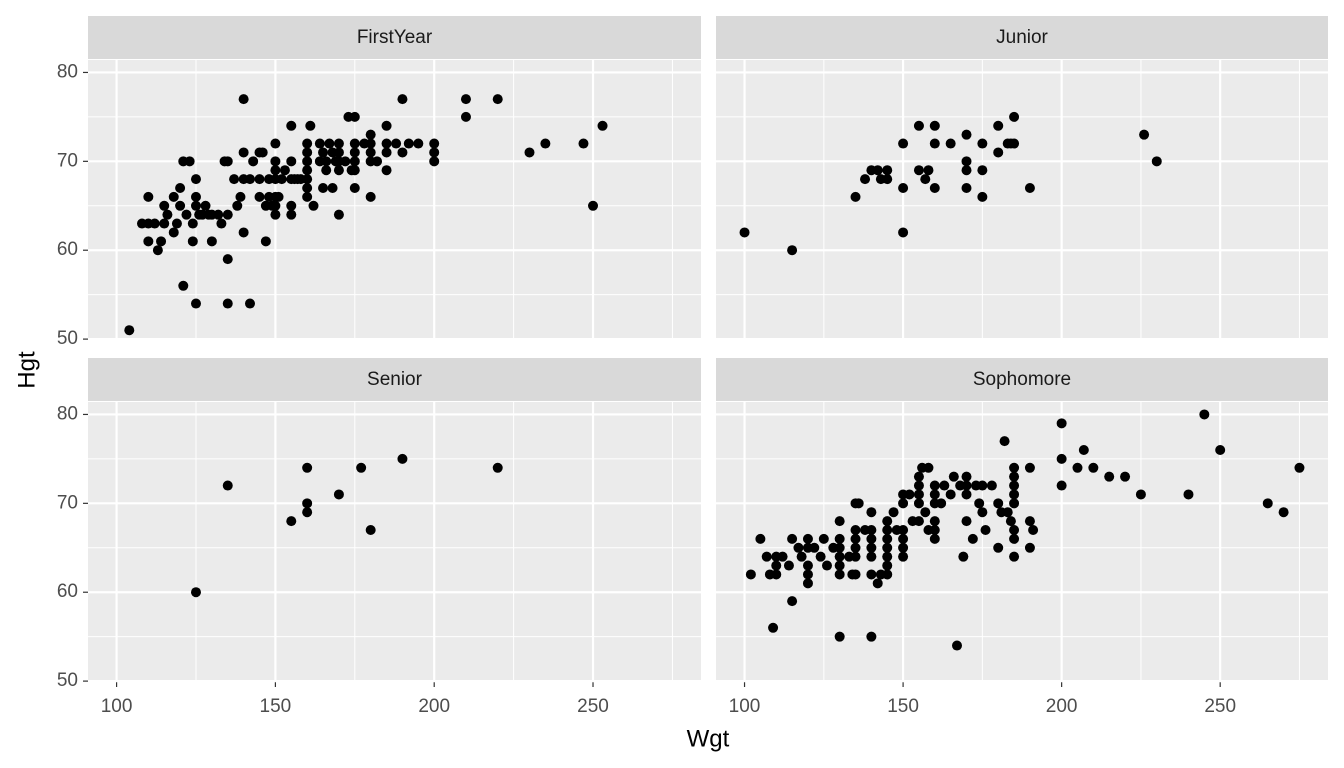 Image resolution: width=1344 pixels, height=768 pixels. What do you see at coordinates (745, 706) in the screenshot?
I see `x-tick-label: 100` at bounding box center [745, 706].